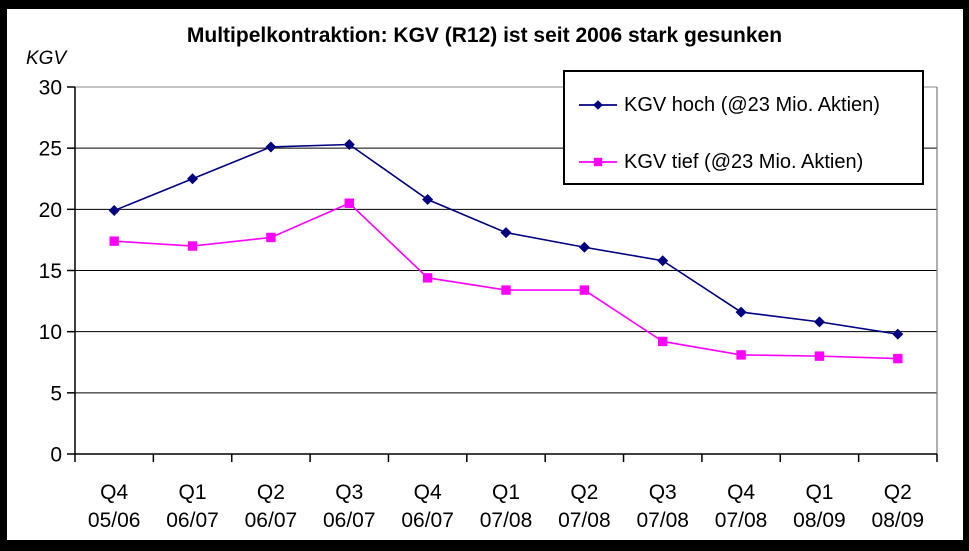  I want to click on legend-entry-kgv-tief: KGV tief (@23 Mio. Aktien), so click(720, 162).